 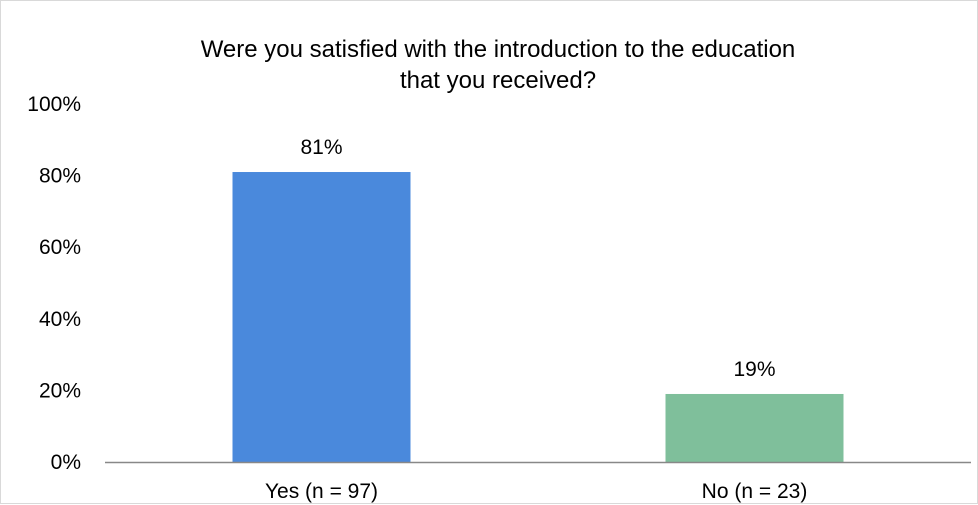 What do you see at coordinates (54, 283) in the screenshot?
I see `y-axis-ticks: 0% 20% 40% 60% 80% 100%` at bounding box center [54, 283].